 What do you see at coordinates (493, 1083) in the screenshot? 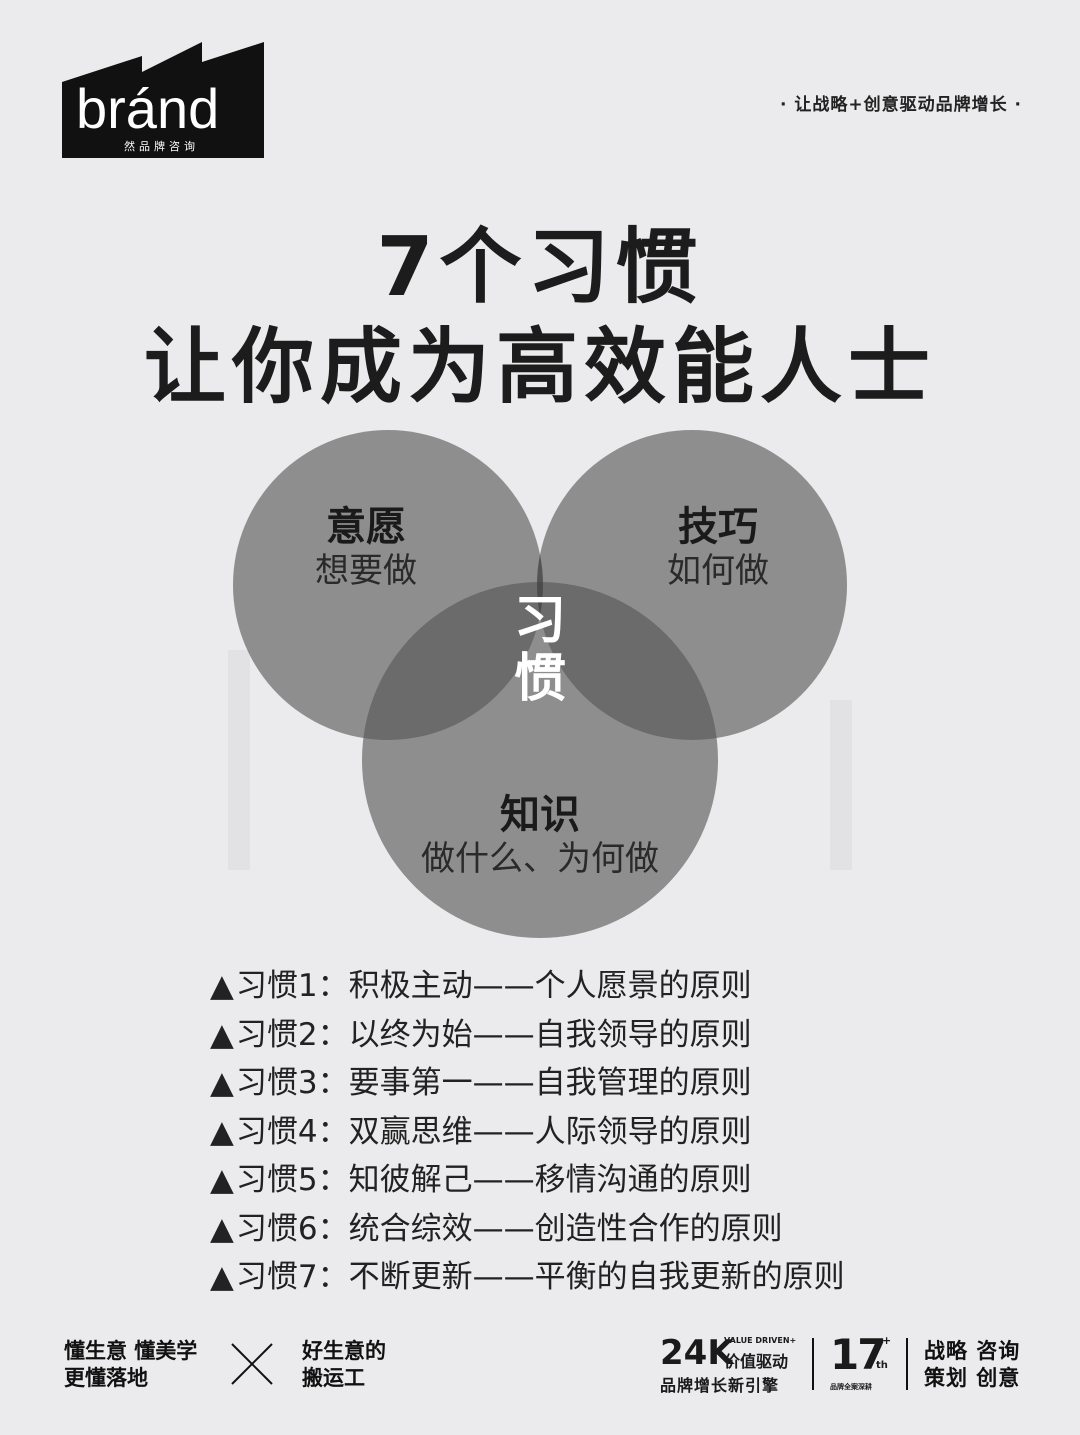
I see `habit-text: 习惯3：要事第一——自我管理的原则` at bounding box center [493, 1083].